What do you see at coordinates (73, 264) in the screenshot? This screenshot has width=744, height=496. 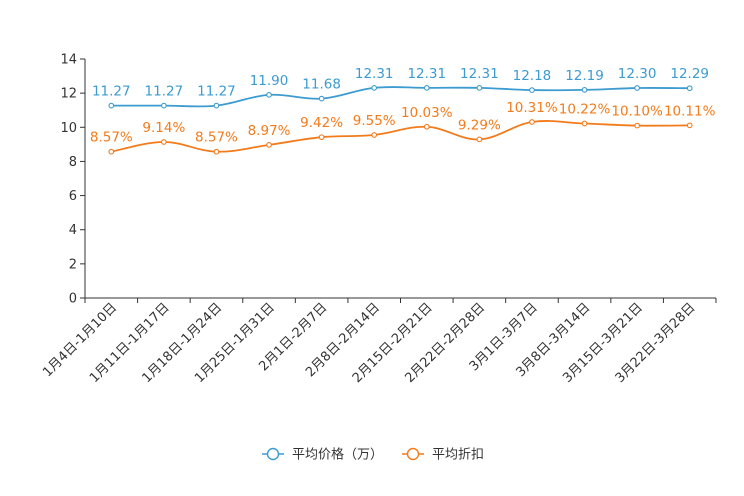 I see `y-tick-label: 2` at bounding box center [73, 264].